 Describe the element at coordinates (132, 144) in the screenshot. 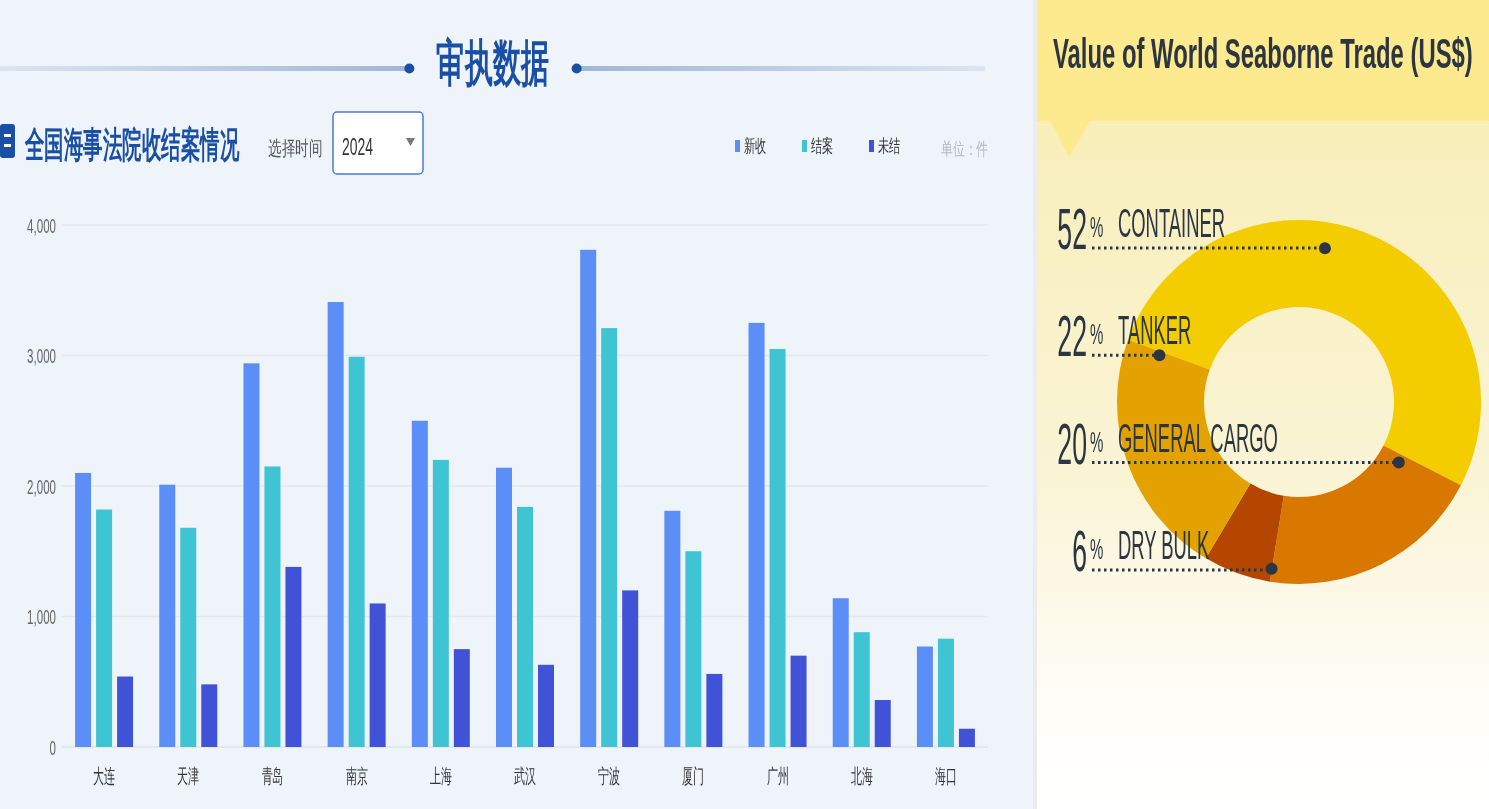

I see `chart-subtitle: 全国海事法院收结案情况` at that location.